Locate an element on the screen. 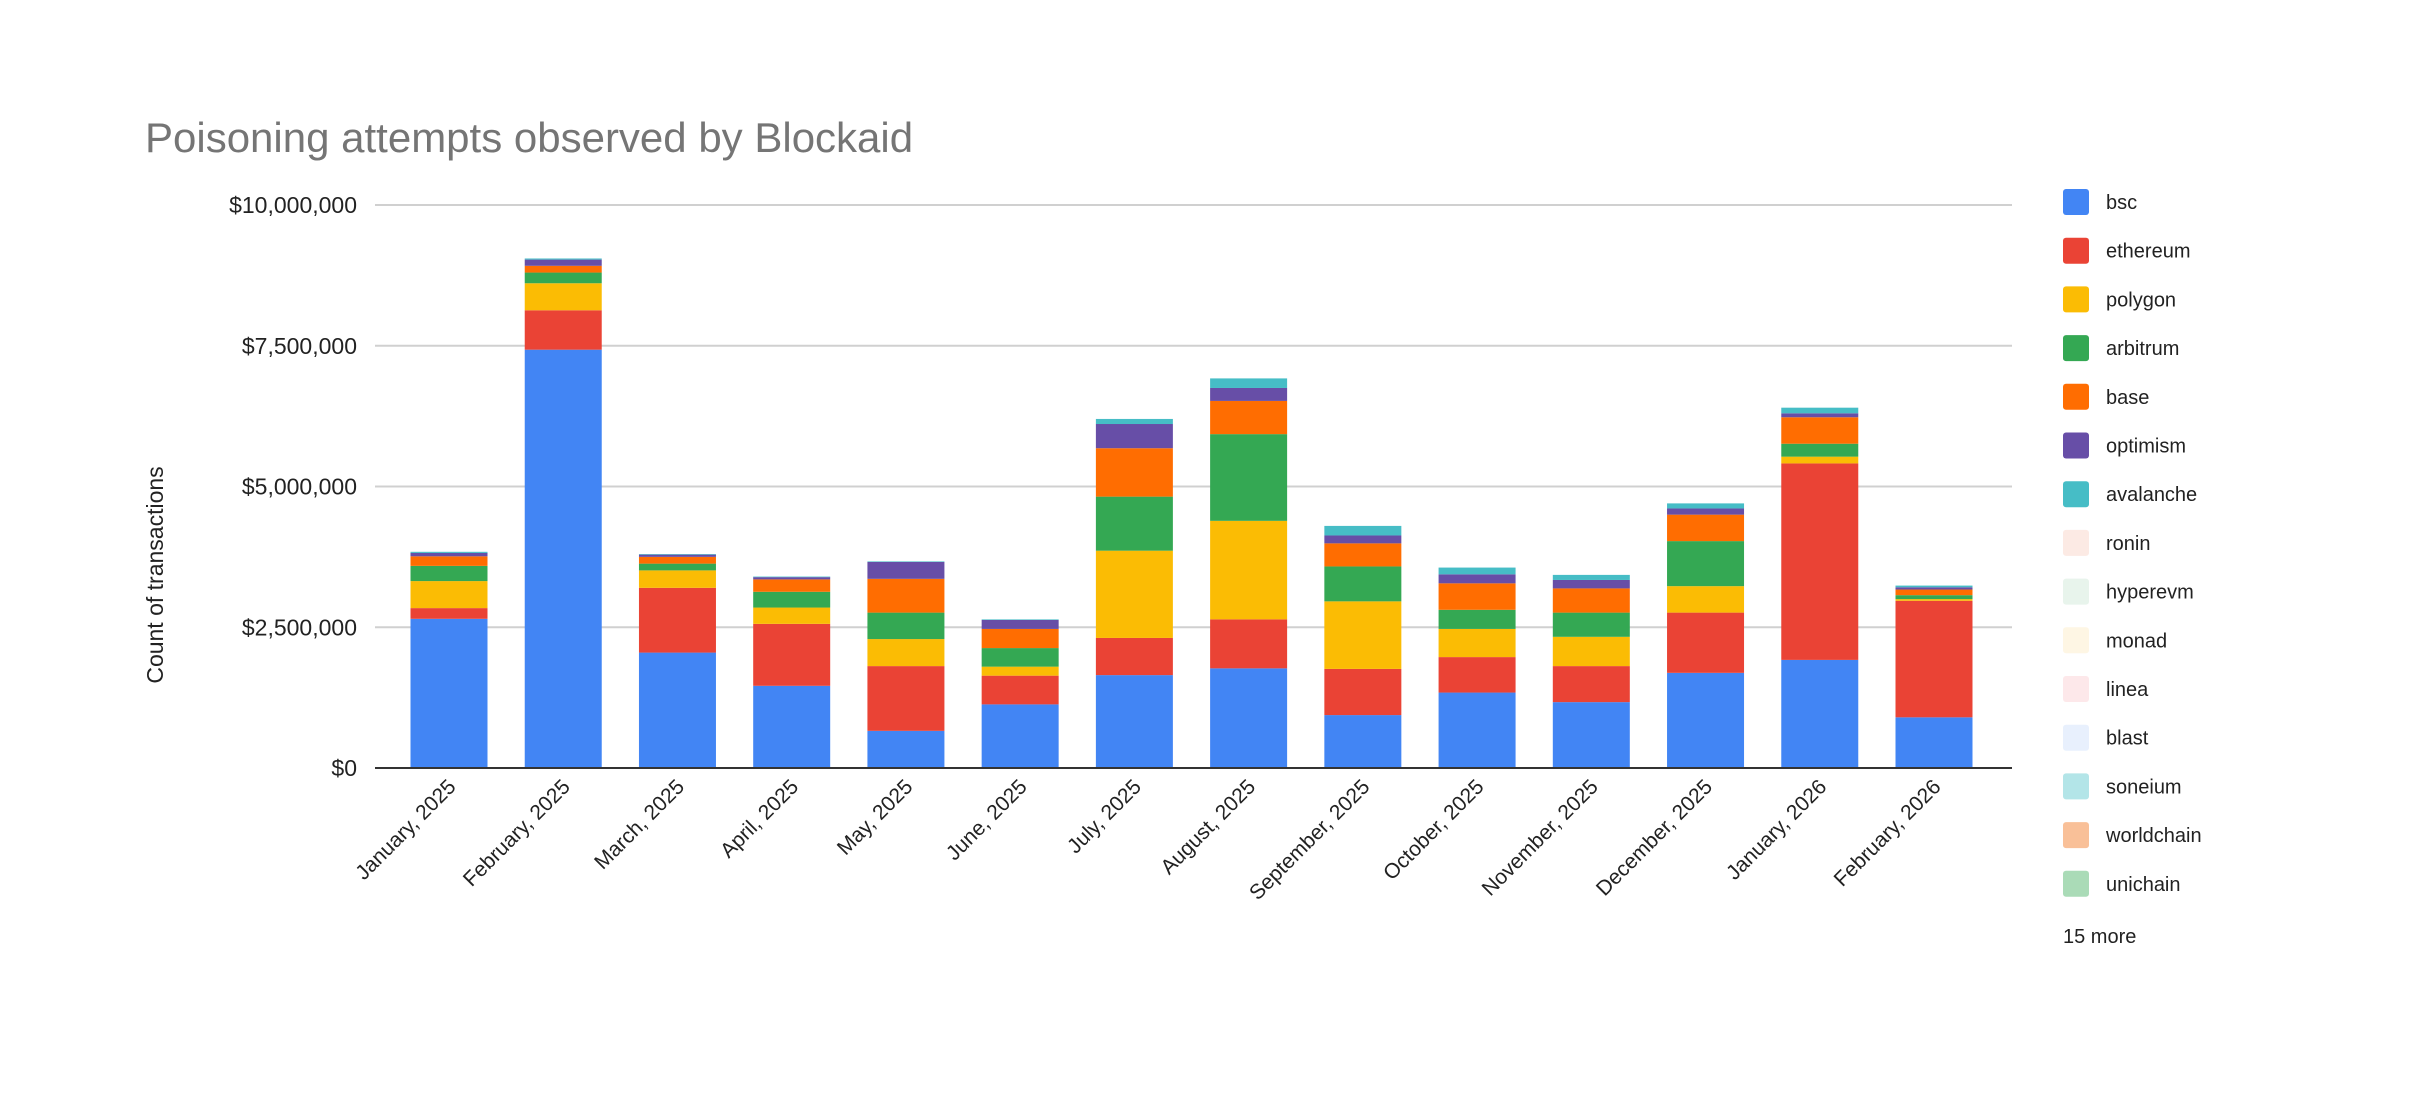 Image resolution: width=2418 pixels, height=1108 pixels. legend-item-worldchain: worldchain is located at coordinates (2132, 835).